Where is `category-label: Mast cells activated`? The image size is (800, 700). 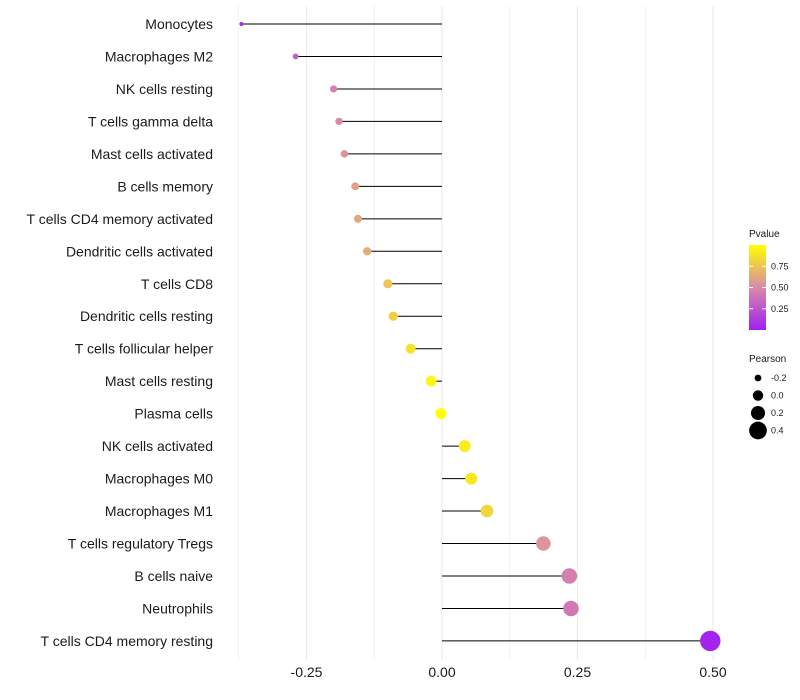 category-label: Mast cells activated is located at coordinates (152, 154).